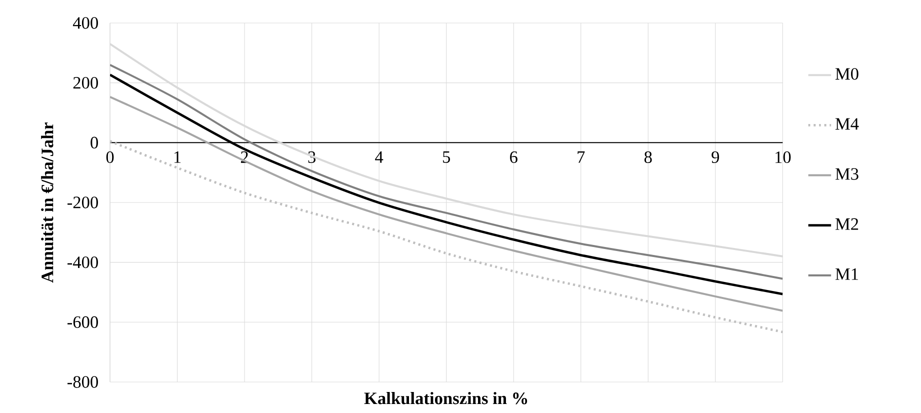 The width and height of the screenshot is (921, 413). Describe the element at coordinates (85, 23) in the screenshot. I see `y-tick-label: 400` at that location.